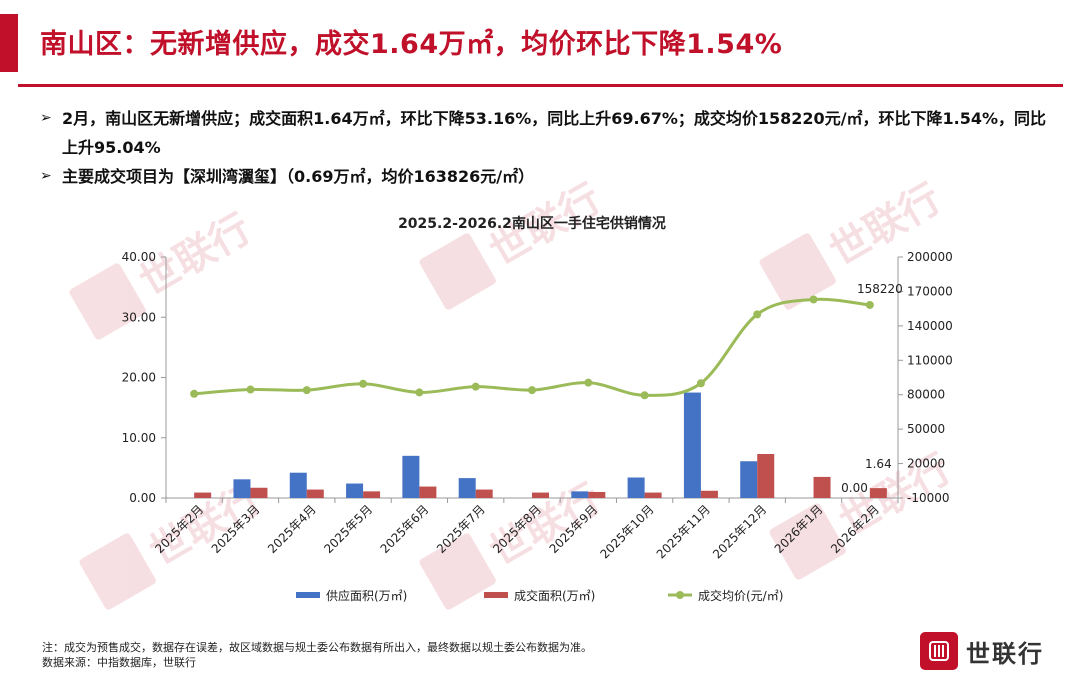 The width and height of the screenshot is (1080, 675). Describe the element at coordinates (926, 429) in the screenshot. I see `right-tick-label: 50000` at that location.